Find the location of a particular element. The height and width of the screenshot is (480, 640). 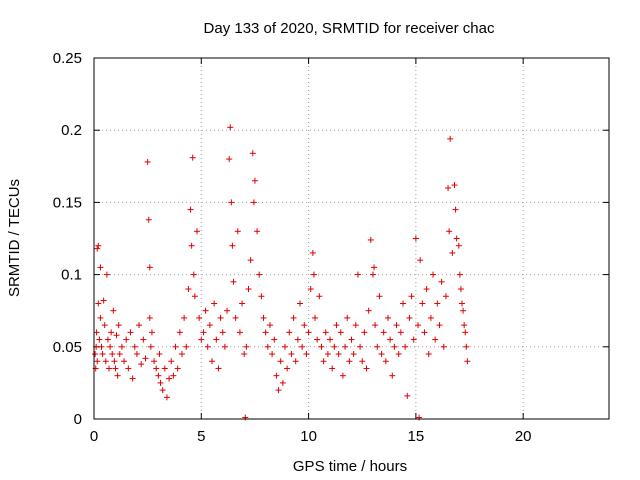

y-tick-label: 0.25 is located at coordinates (67, 58).